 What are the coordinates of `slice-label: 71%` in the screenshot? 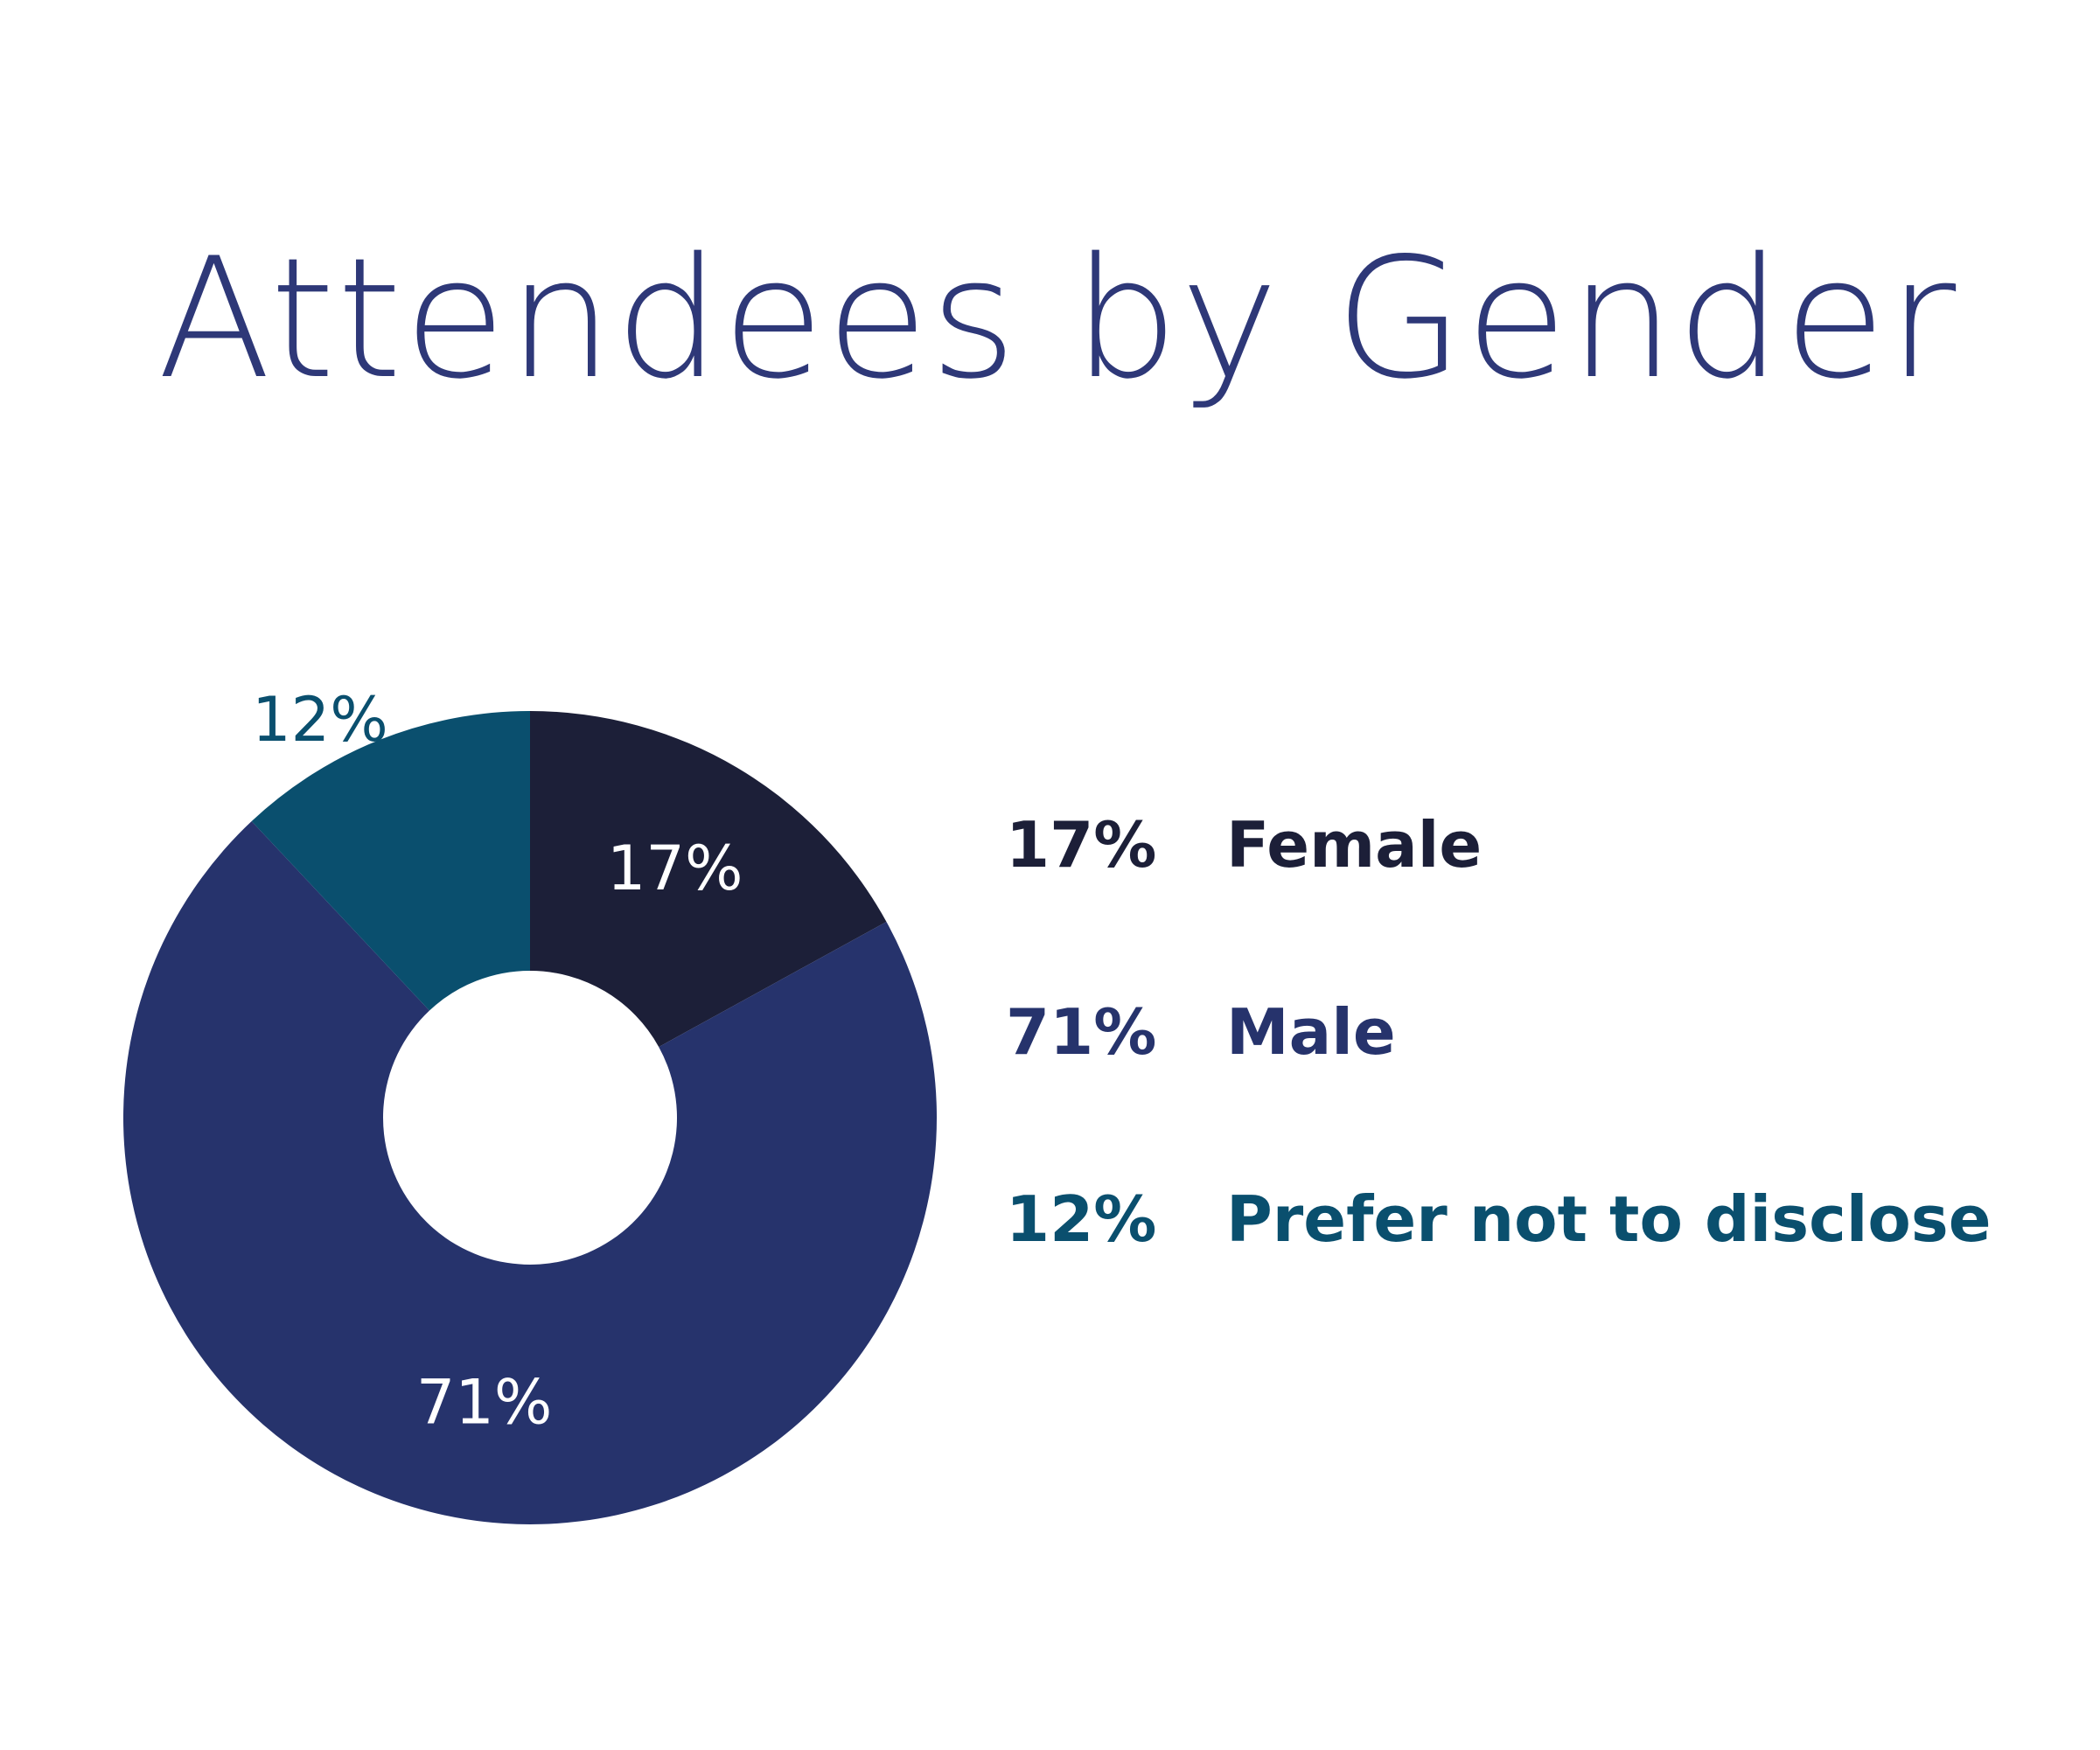 It's located at (484, 1403).